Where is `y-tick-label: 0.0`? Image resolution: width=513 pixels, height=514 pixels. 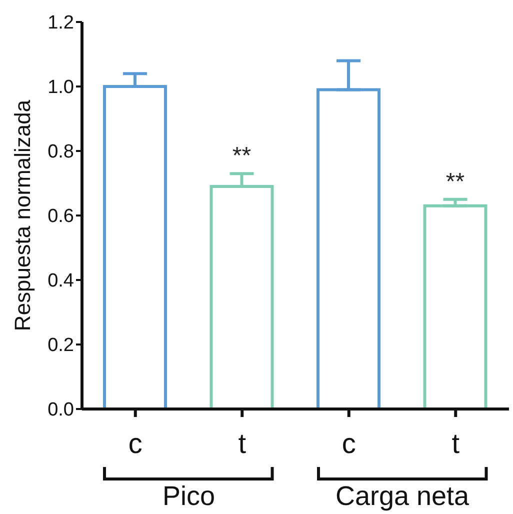
y-tick-label: 0.0 is located at coordinates (61, 410).